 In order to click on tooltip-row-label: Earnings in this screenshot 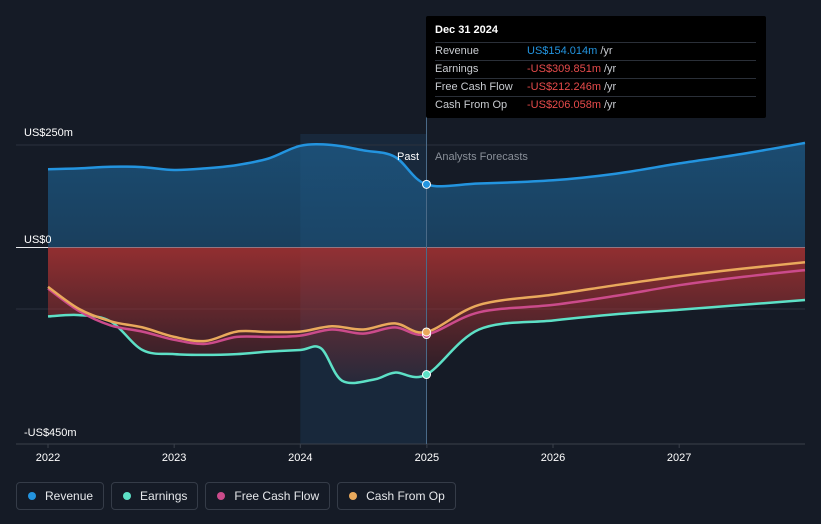, I will do `click(457, 69)`.